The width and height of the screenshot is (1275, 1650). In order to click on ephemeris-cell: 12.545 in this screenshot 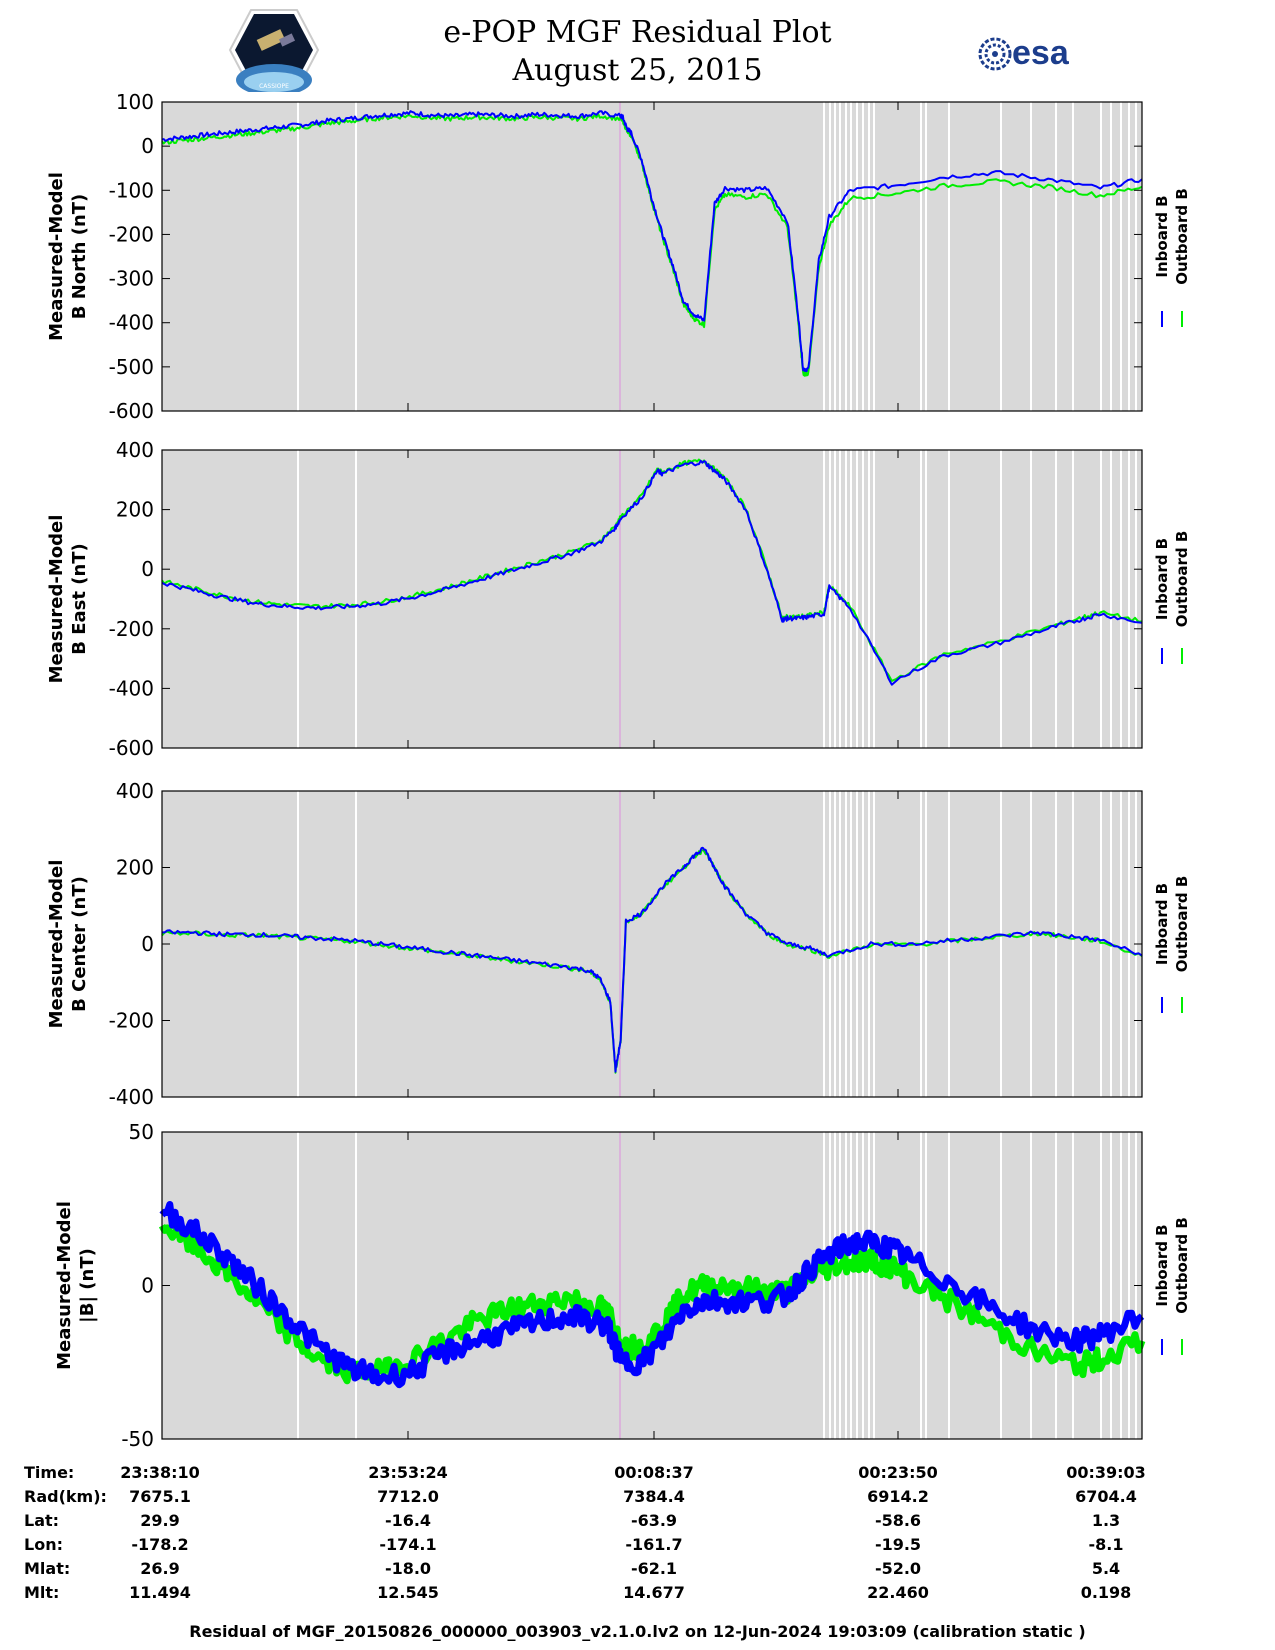, I will do `click(408, 1592)`.